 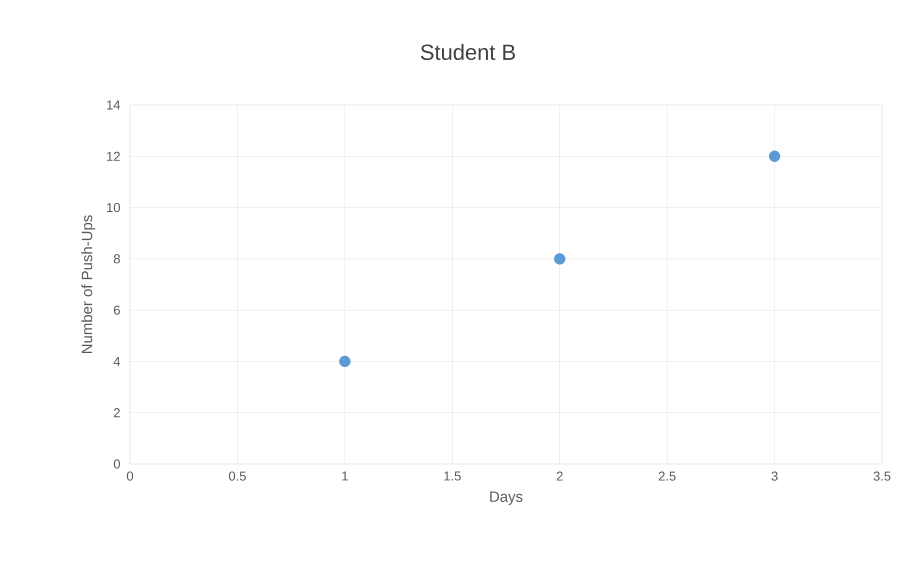 What do you see at coordinates (117, 361) in the screenshot?
I see `y-tick-label: 4` at bounding box center [117, 361].